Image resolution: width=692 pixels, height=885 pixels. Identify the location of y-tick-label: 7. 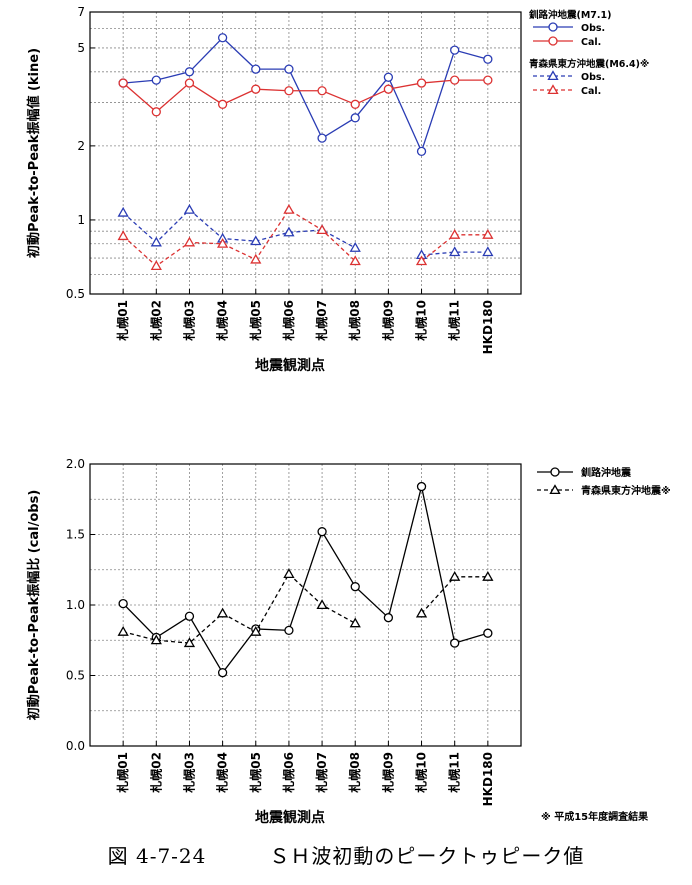
(81, 12).